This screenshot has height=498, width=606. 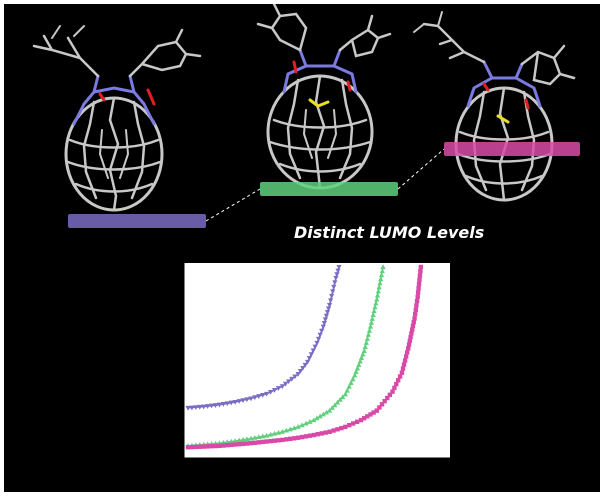 What do you see at coordinates (376, 471) in the screenshot?
I see `x-tick-label: 0.6` at bounding box center [376, 471].